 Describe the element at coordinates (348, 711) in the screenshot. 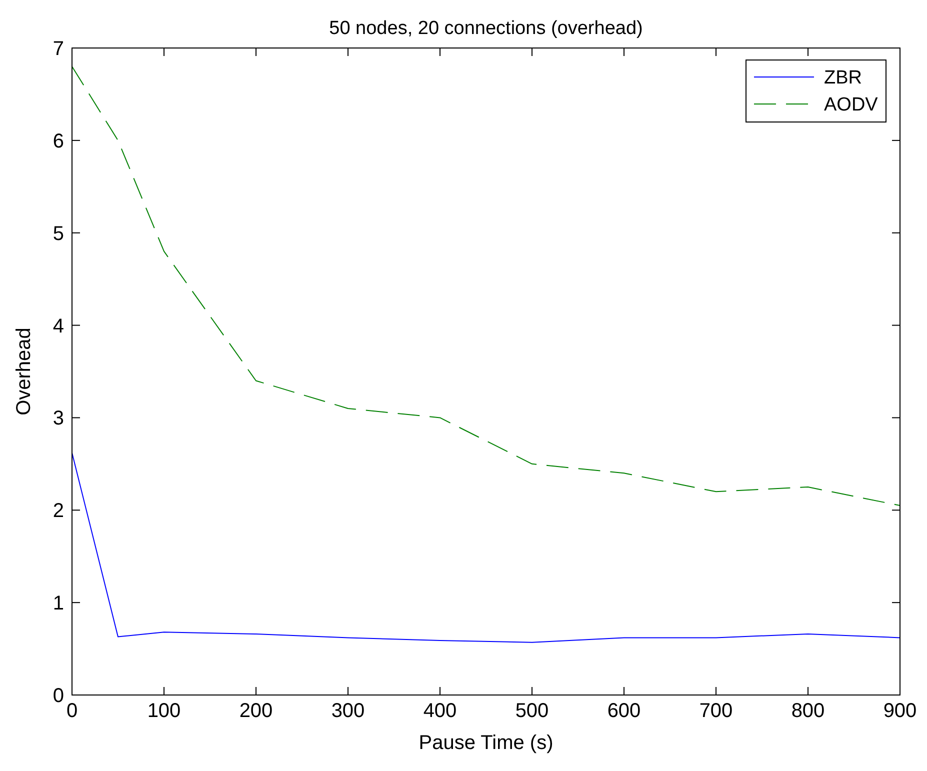

I see `x-tick-label: 300` at that location.